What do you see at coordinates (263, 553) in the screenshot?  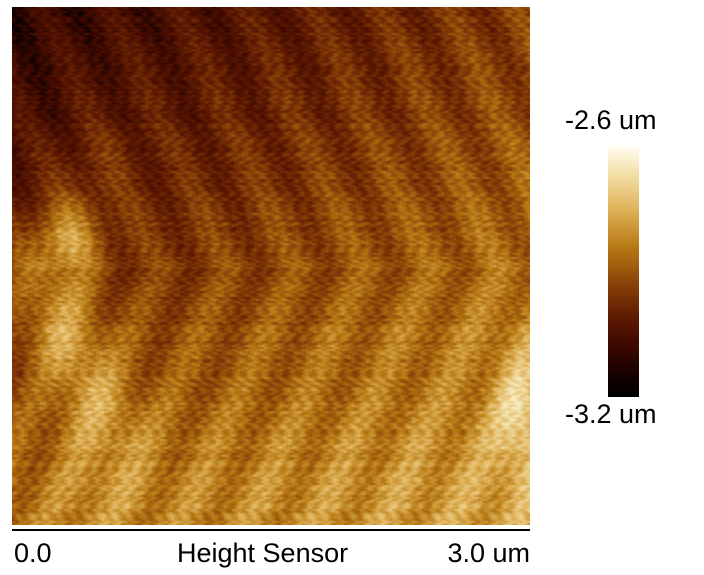 I see `channel-name-label: Height Sensor` at bounding box center [263, 553].